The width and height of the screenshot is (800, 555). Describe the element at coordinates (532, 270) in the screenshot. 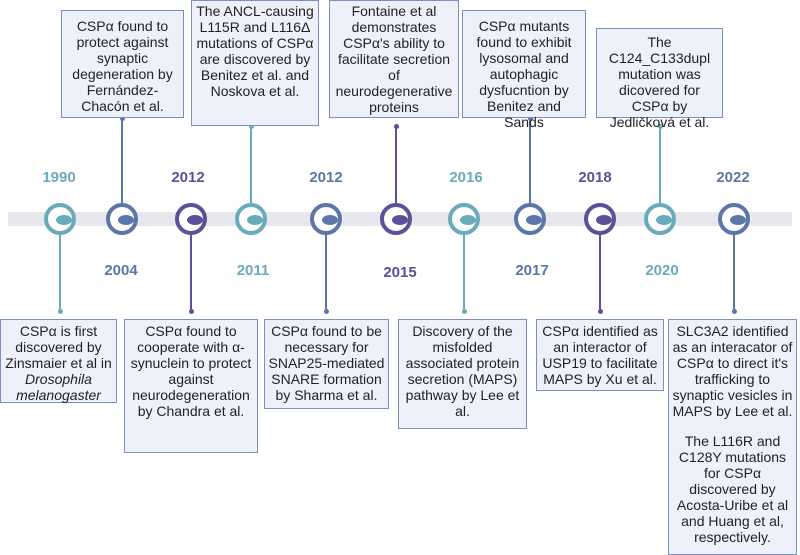

I see `year-label-2017: 2017` at that location.